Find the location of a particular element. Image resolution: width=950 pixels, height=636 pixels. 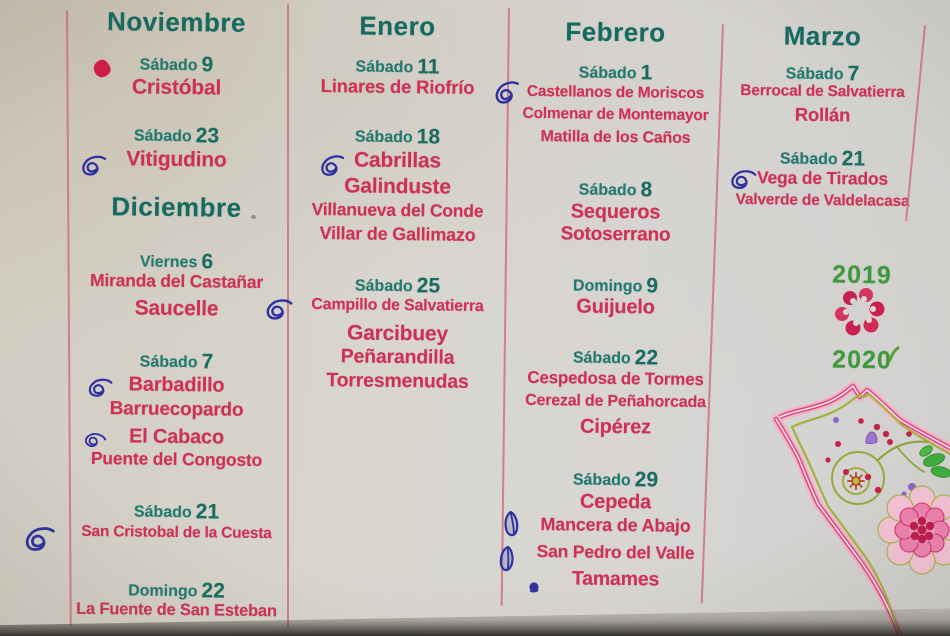

town-name: San Cristobal de la Cuesta is located at coordinates (176, 532).